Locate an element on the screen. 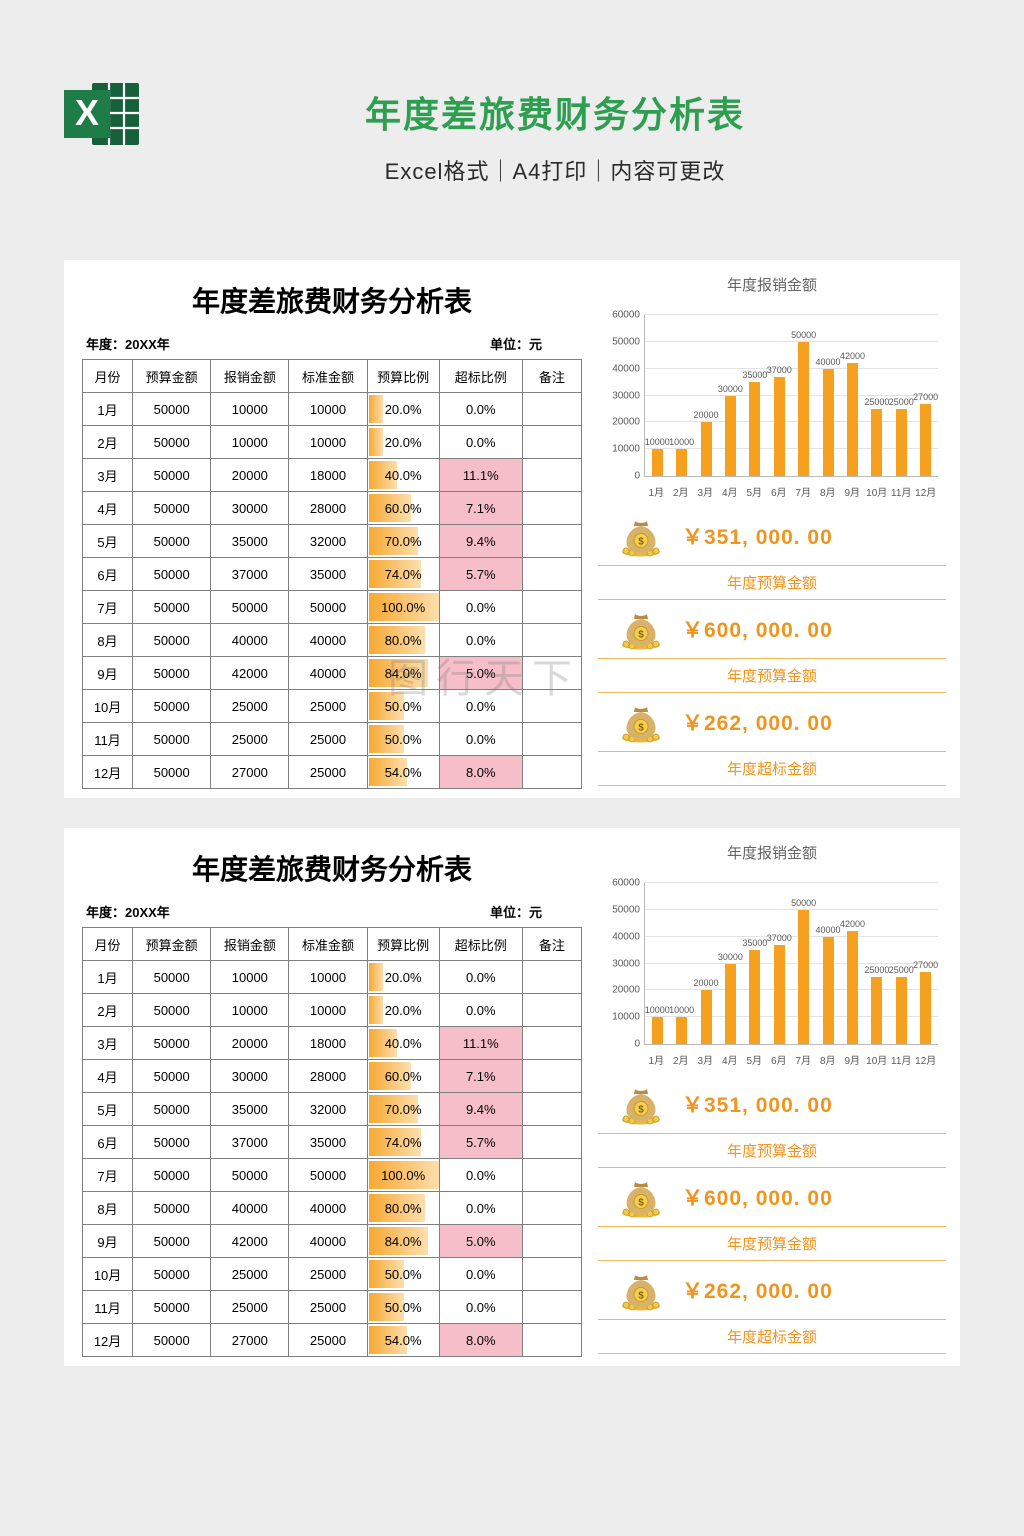  summary-label: 年度预算金额 is located at coordinates (772, 582).